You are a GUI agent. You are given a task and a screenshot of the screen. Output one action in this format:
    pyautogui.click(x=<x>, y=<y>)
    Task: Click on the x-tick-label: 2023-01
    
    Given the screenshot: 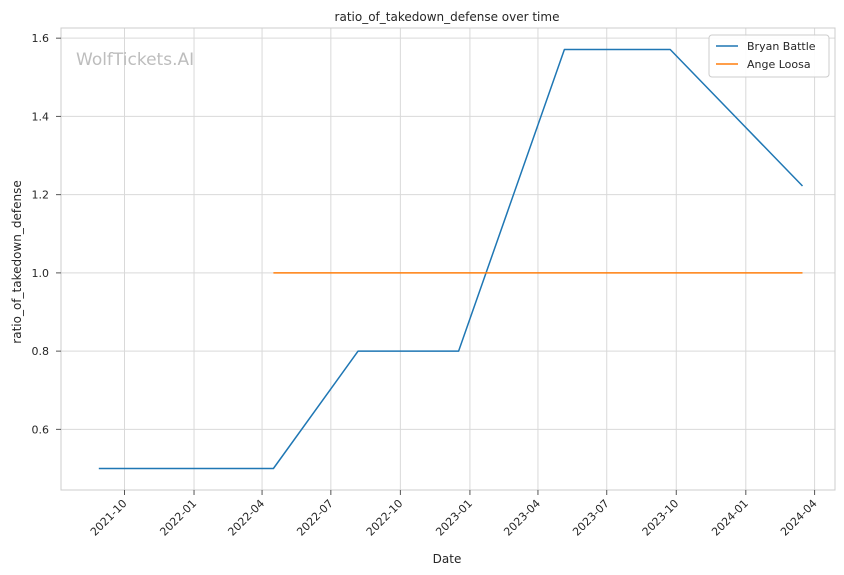 What is the action you would take?
    pyautogui.click(x=454, y=518)
    